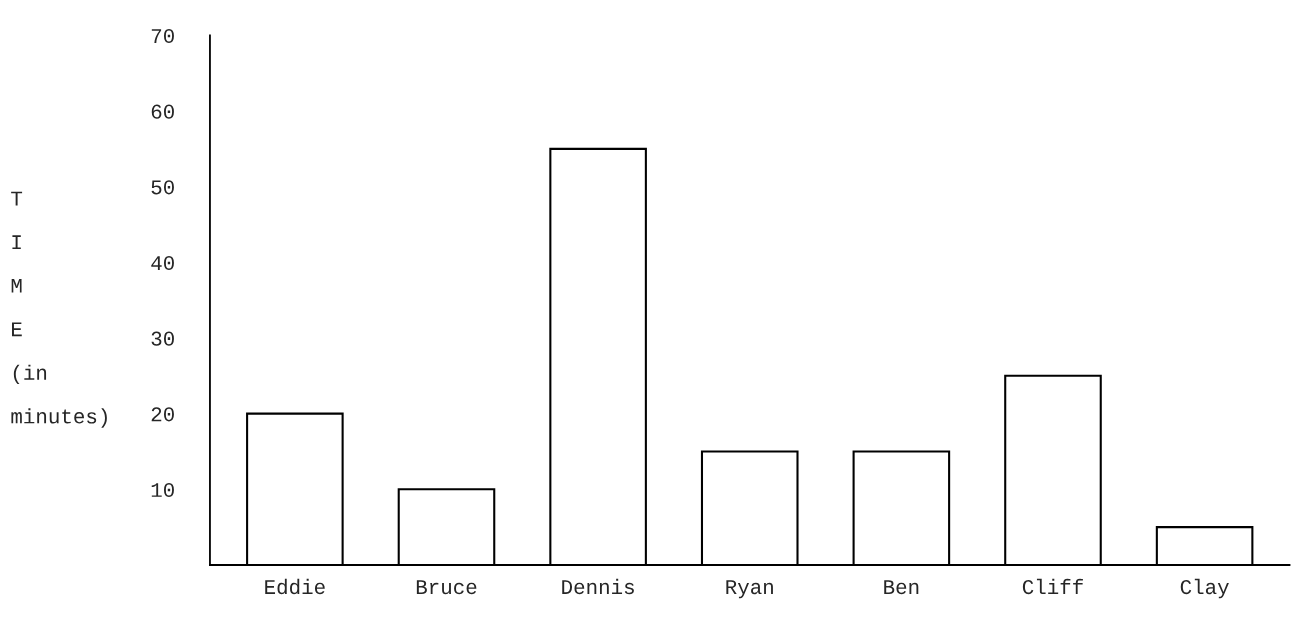  Describe the element at coordinates (162, 36) in the screenshot. I see `y-tick-label: 70` at that location.